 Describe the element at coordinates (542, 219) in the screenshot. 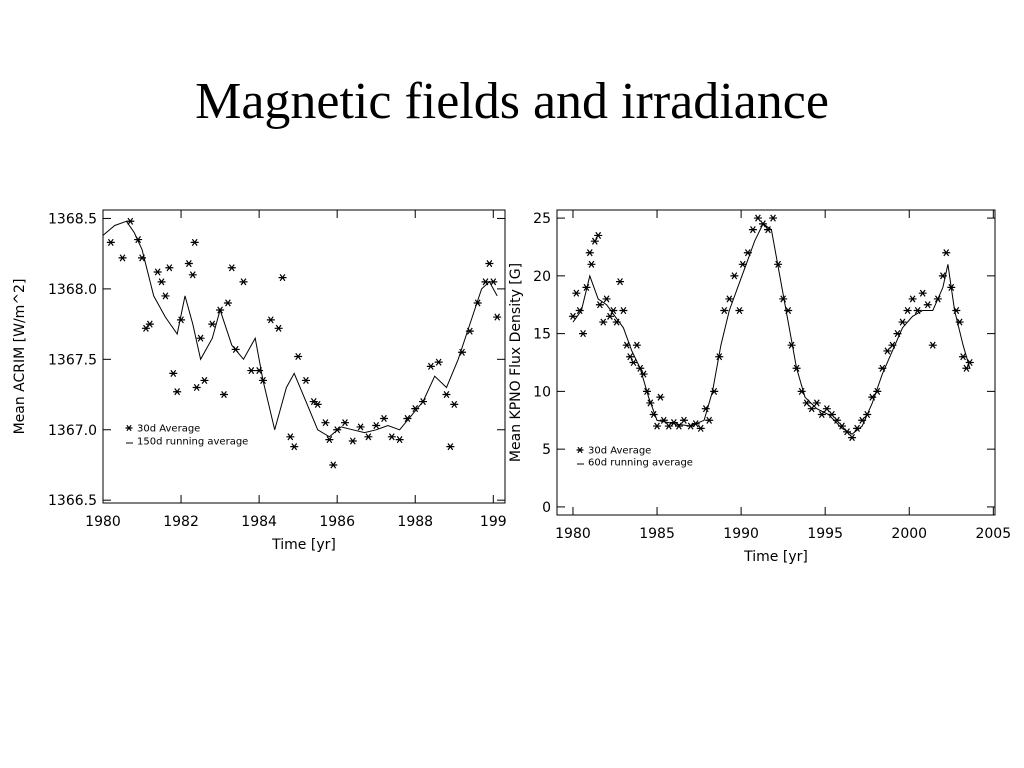

I see `y-tick-label: 25` at that location.